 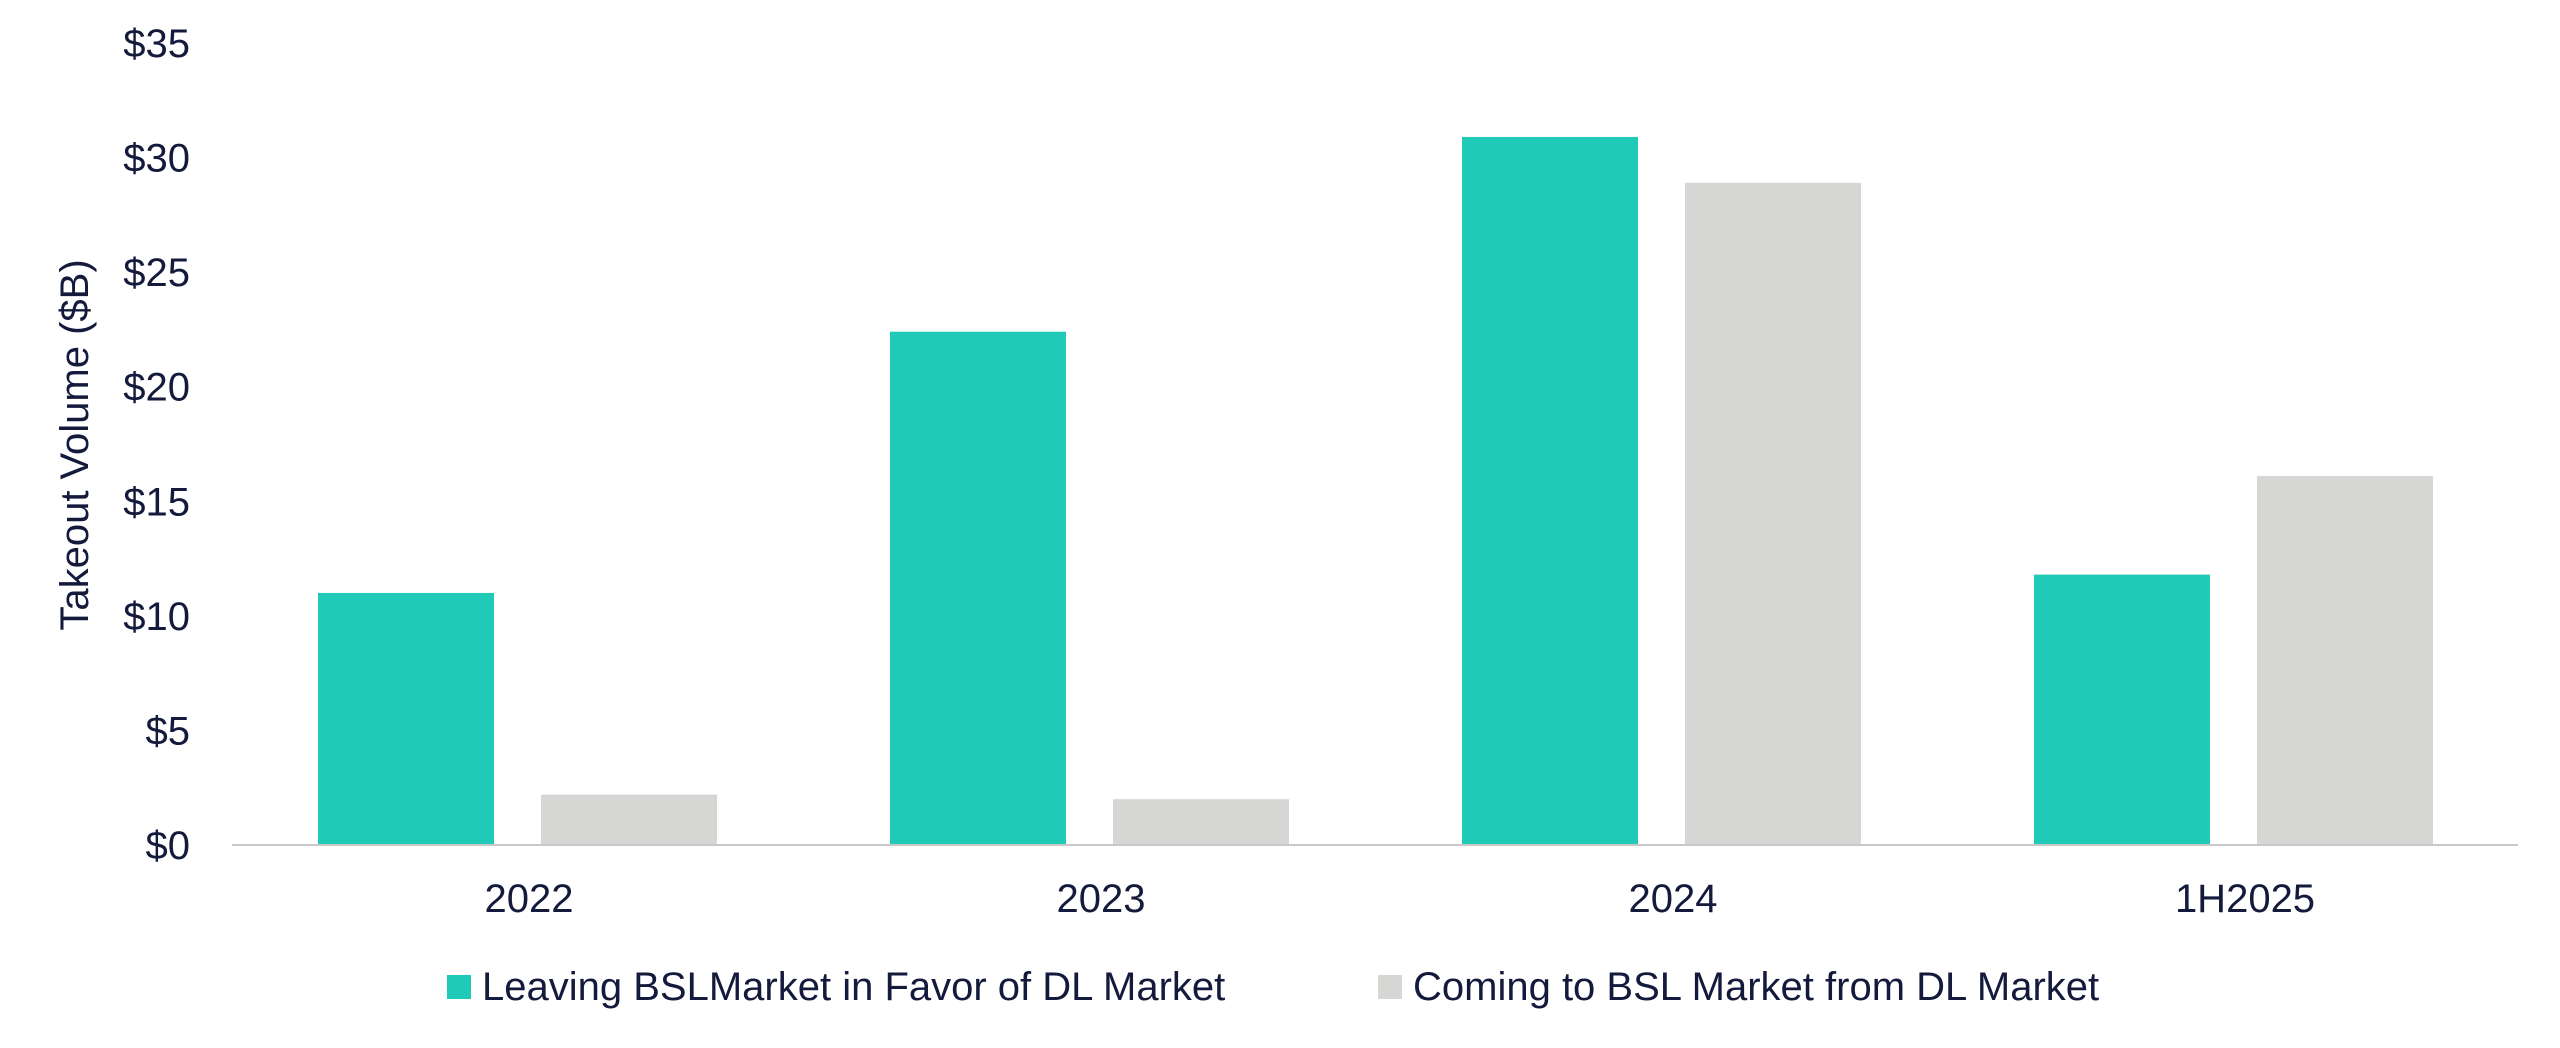 I want to click on x-axis-ticks: 2022 2023 2024 1H2025, so click(x=1400, y=899).